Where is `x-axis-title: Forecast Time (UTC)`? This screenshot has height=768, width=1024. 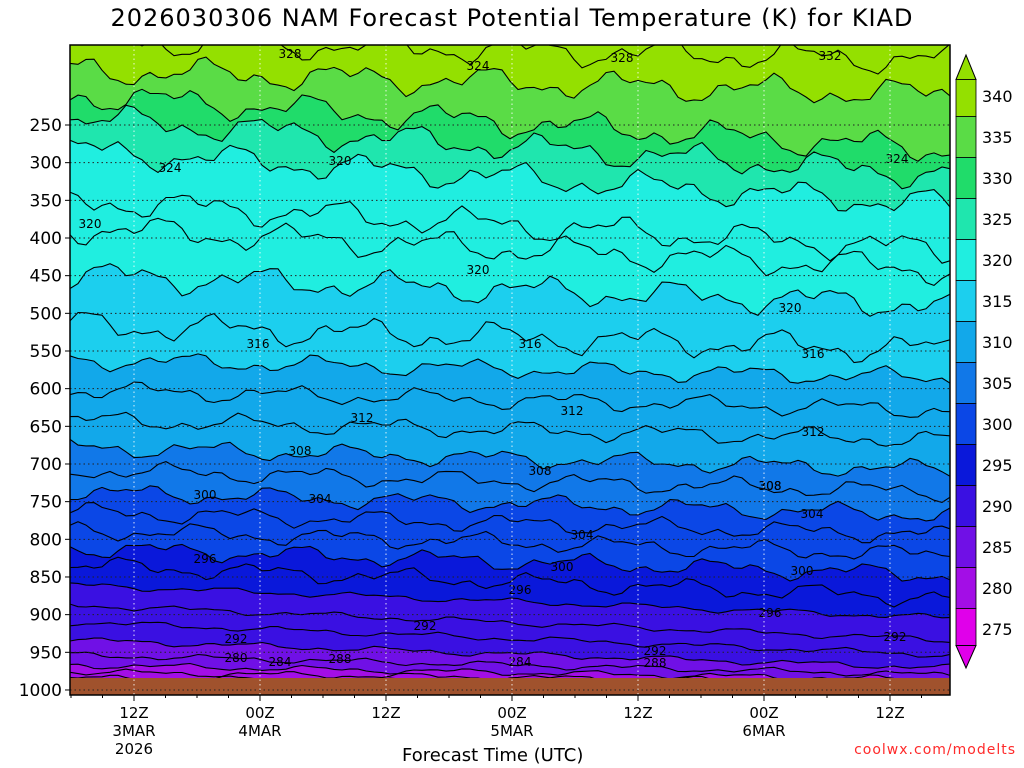 x-axis-title: Forecast Time (UTC) is located at coordinates (493, 755).